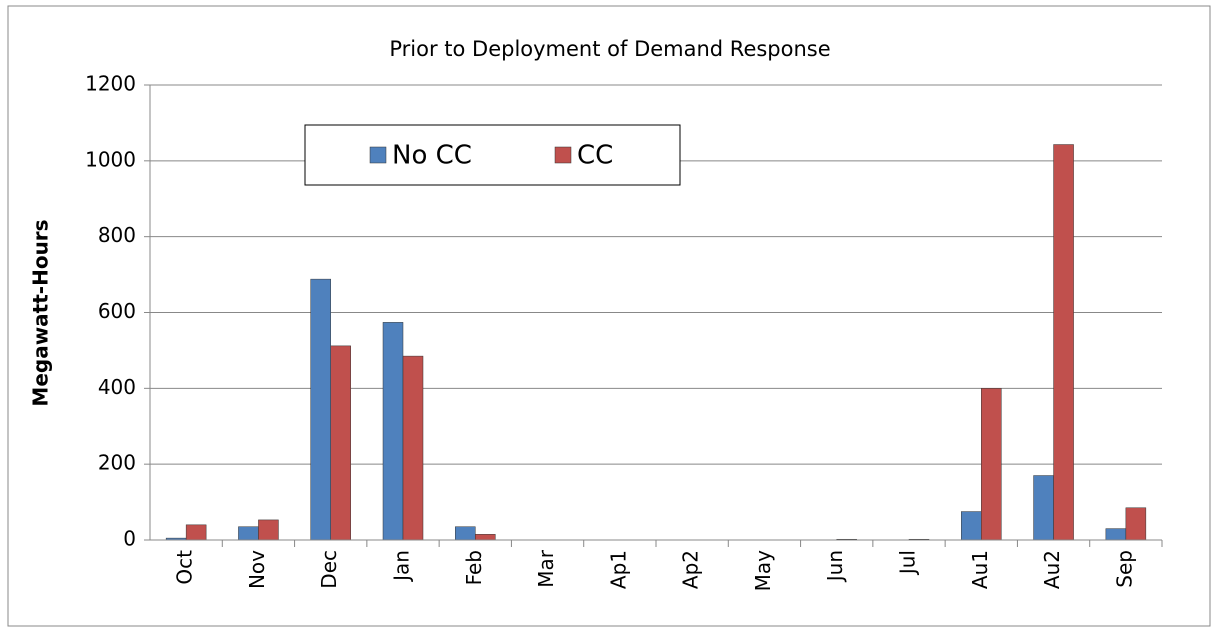  I want to click on x-tick-label: Ap1, so click(618, 569).